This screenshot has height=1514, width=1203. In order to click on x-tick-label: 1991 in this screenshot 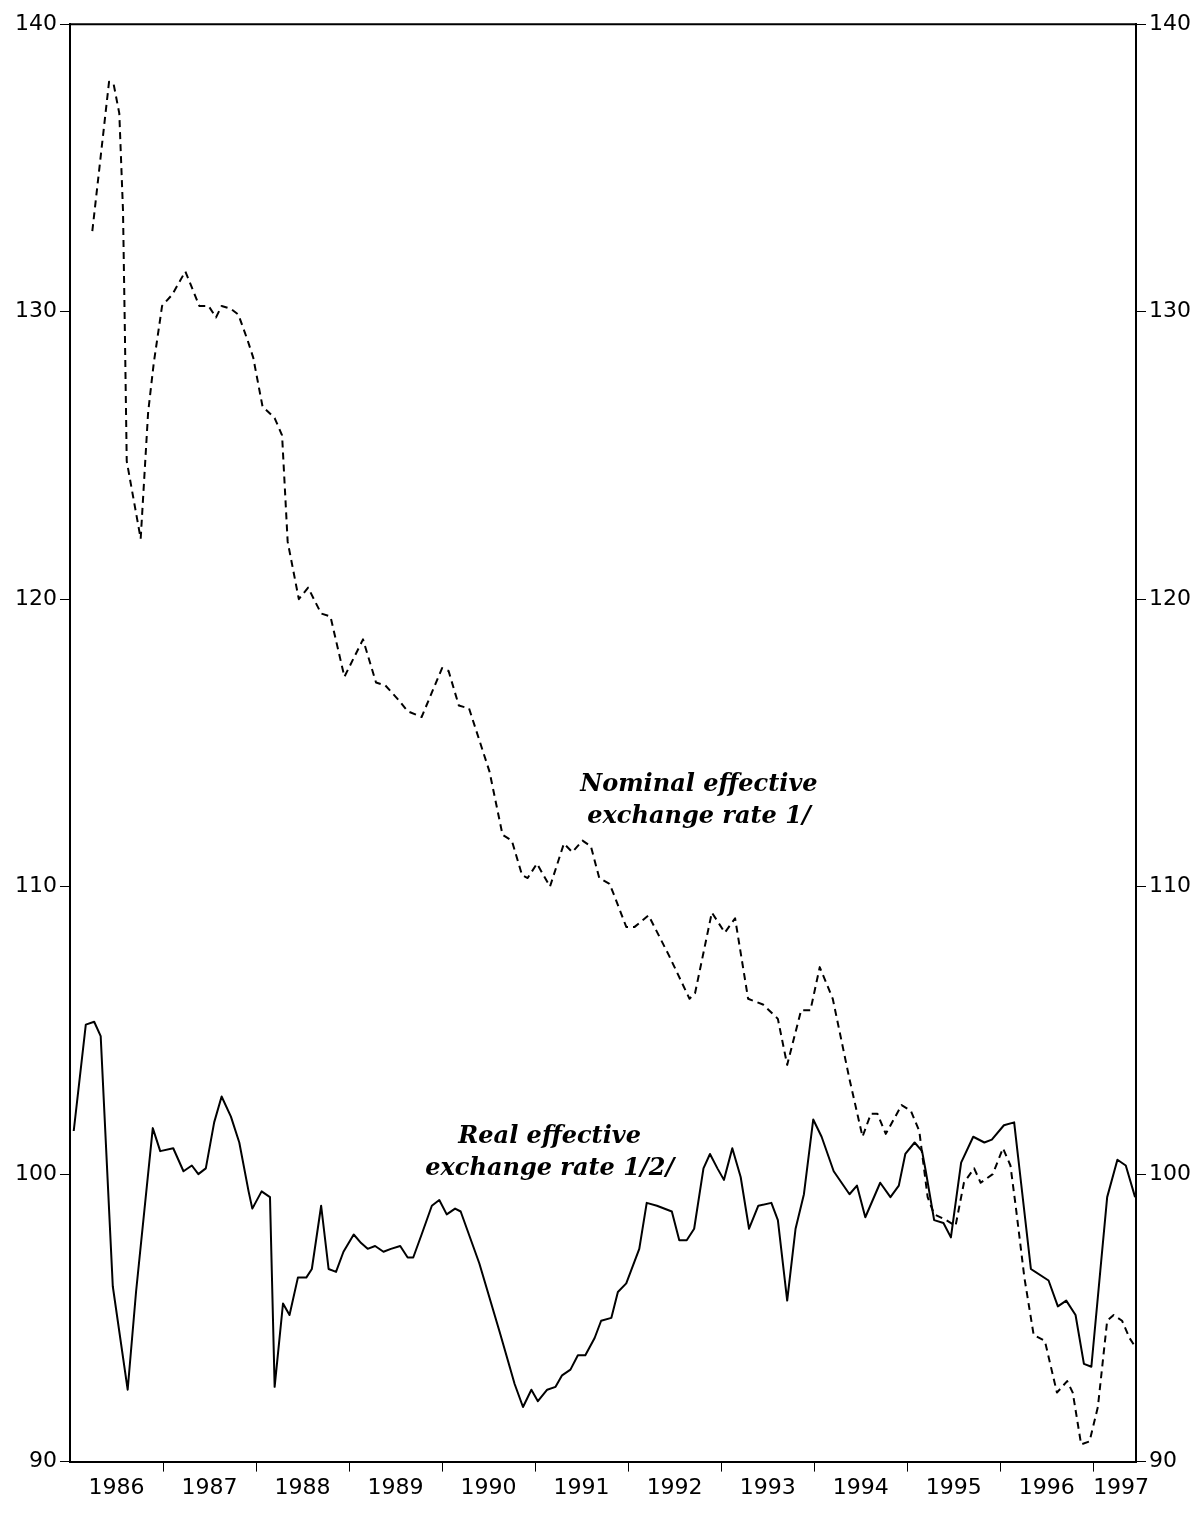, I will do `click(581, 1486)`.